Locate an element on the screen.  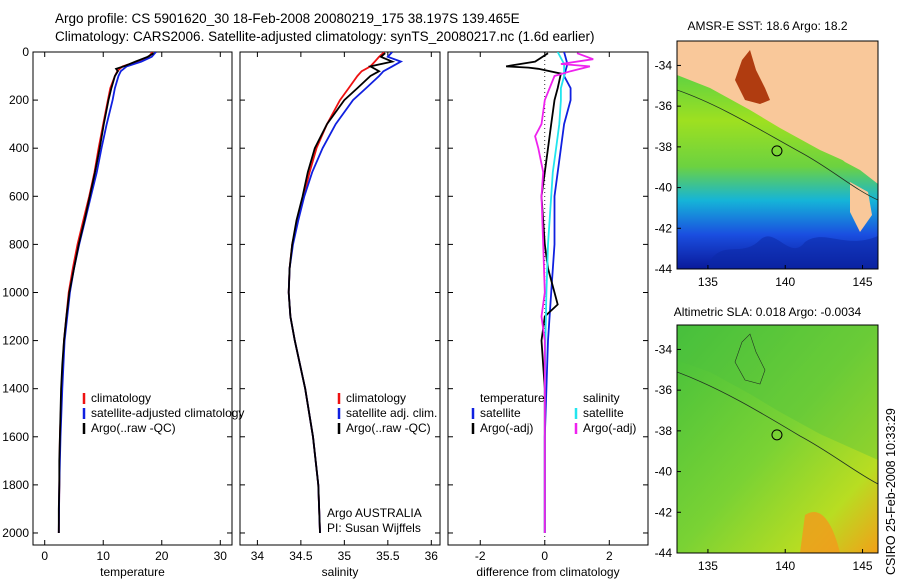
sst-map-ytick-label: -36 is located at coordinates (664, 106).